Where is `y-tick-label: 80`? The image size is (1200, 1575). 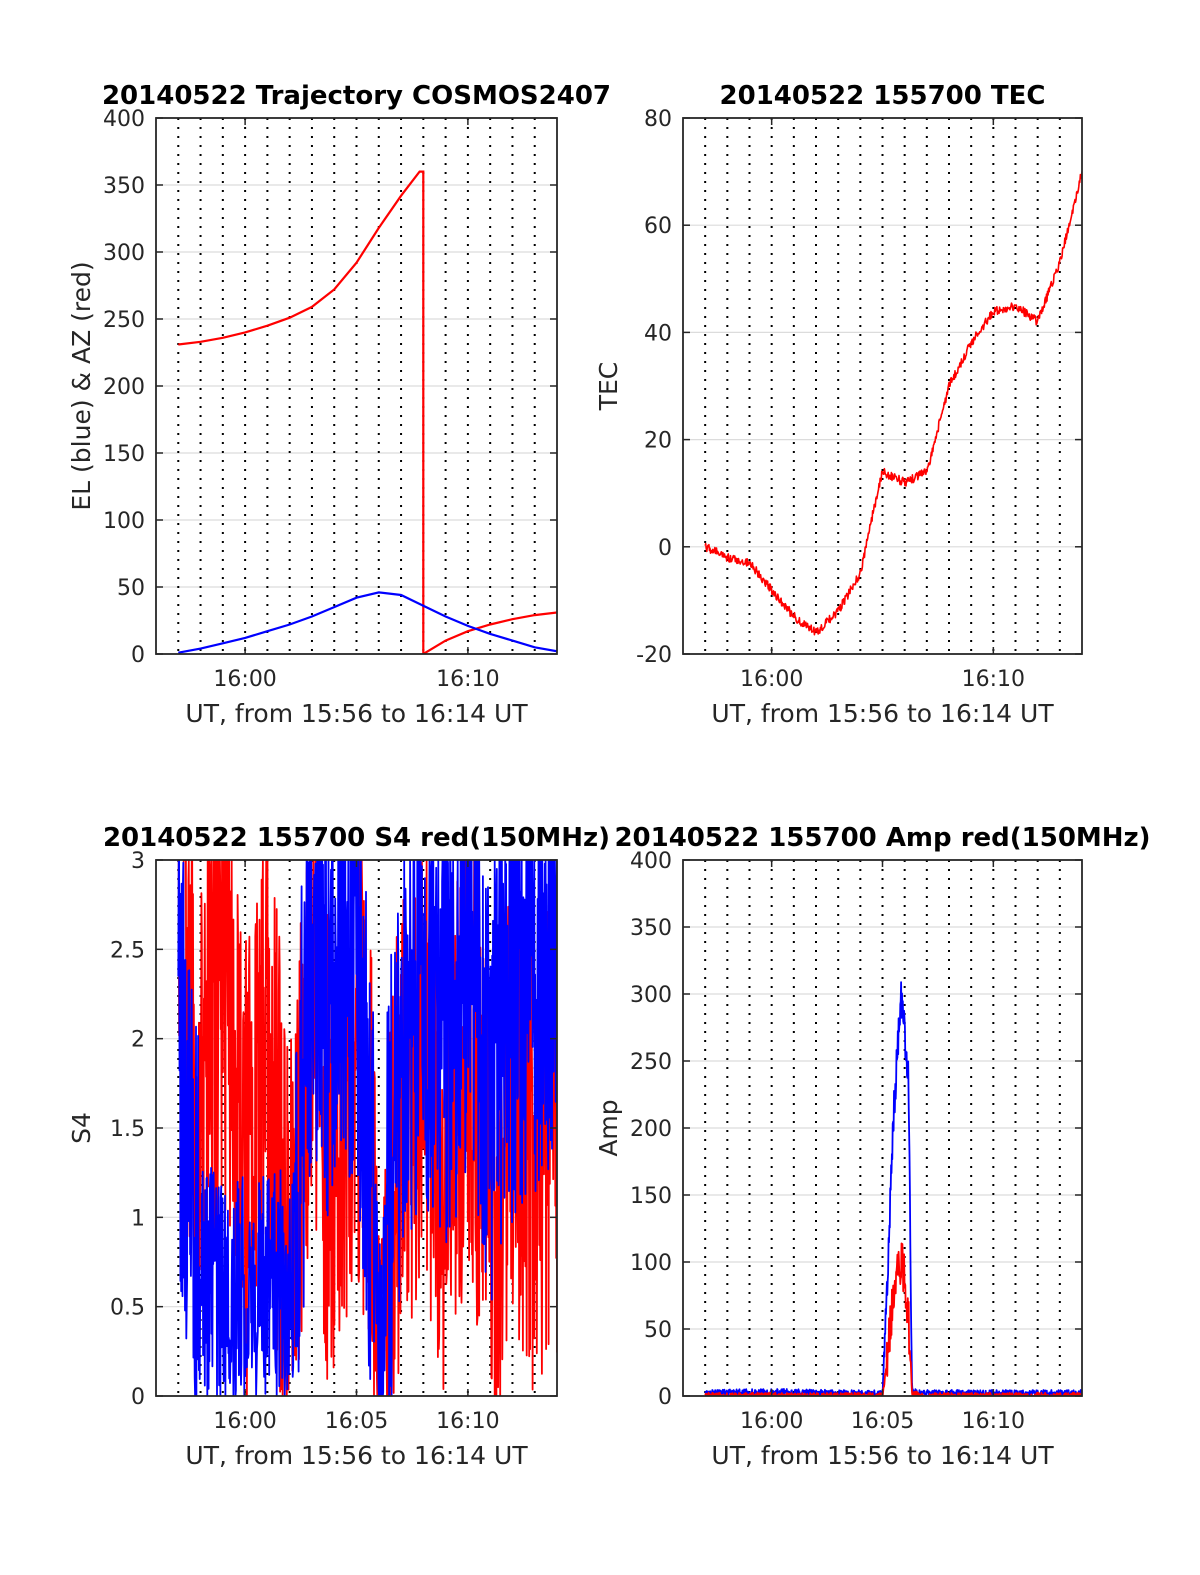 y-tick-label: 80 is located at coordinates (658, 119).